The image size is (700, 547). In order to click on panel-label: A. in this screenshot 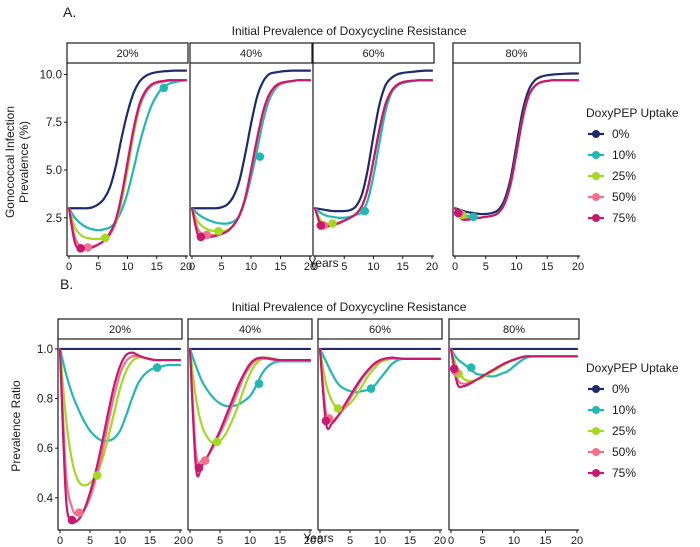, I will do `click(69, 12)`.